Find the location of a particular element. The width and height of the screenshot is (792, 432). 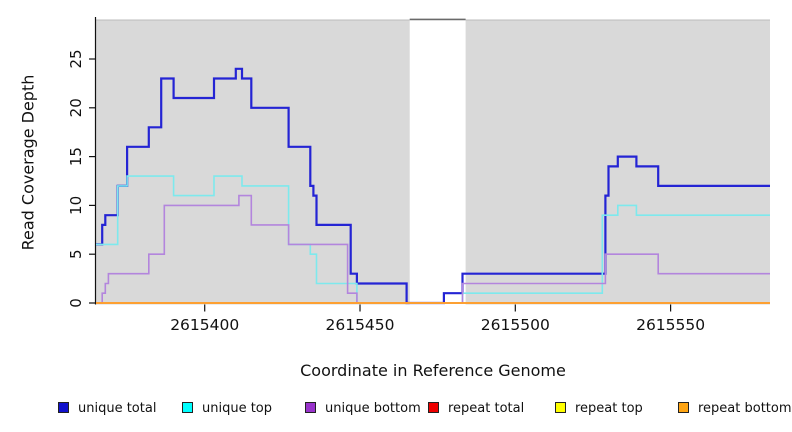

y-axis-title: Read Coverage Depth is located at coordinates (28, 162).